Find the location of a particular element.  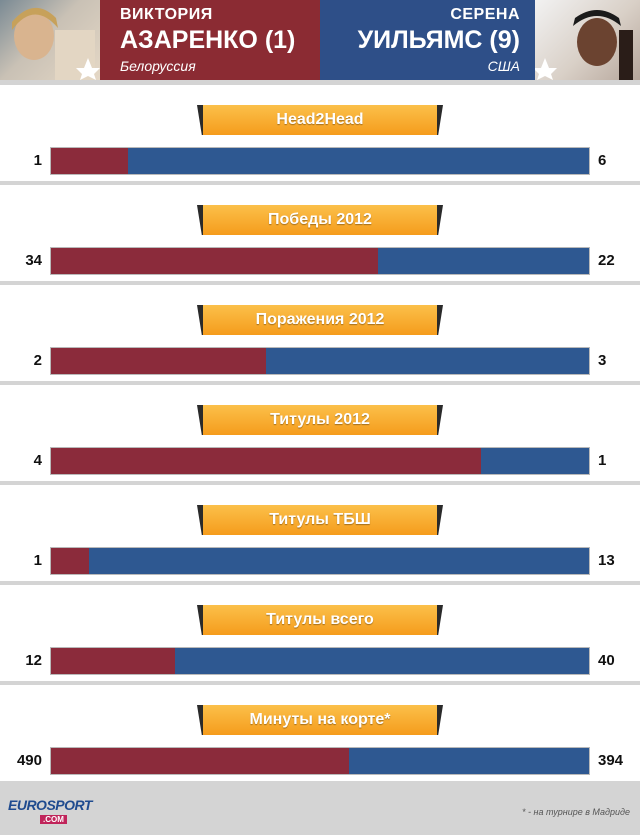

left-value-label: 490 is located at coordinates (29, 760).